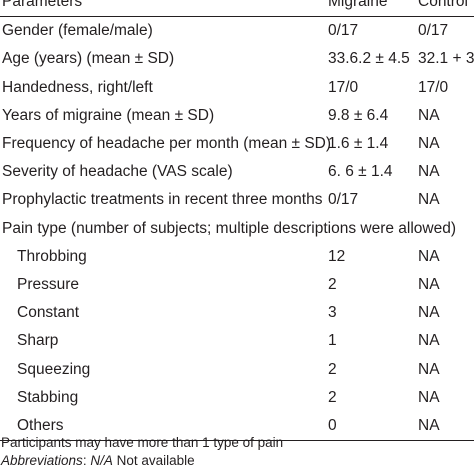  I want to click on pain-type-label: Pressure, so click(48, 285).